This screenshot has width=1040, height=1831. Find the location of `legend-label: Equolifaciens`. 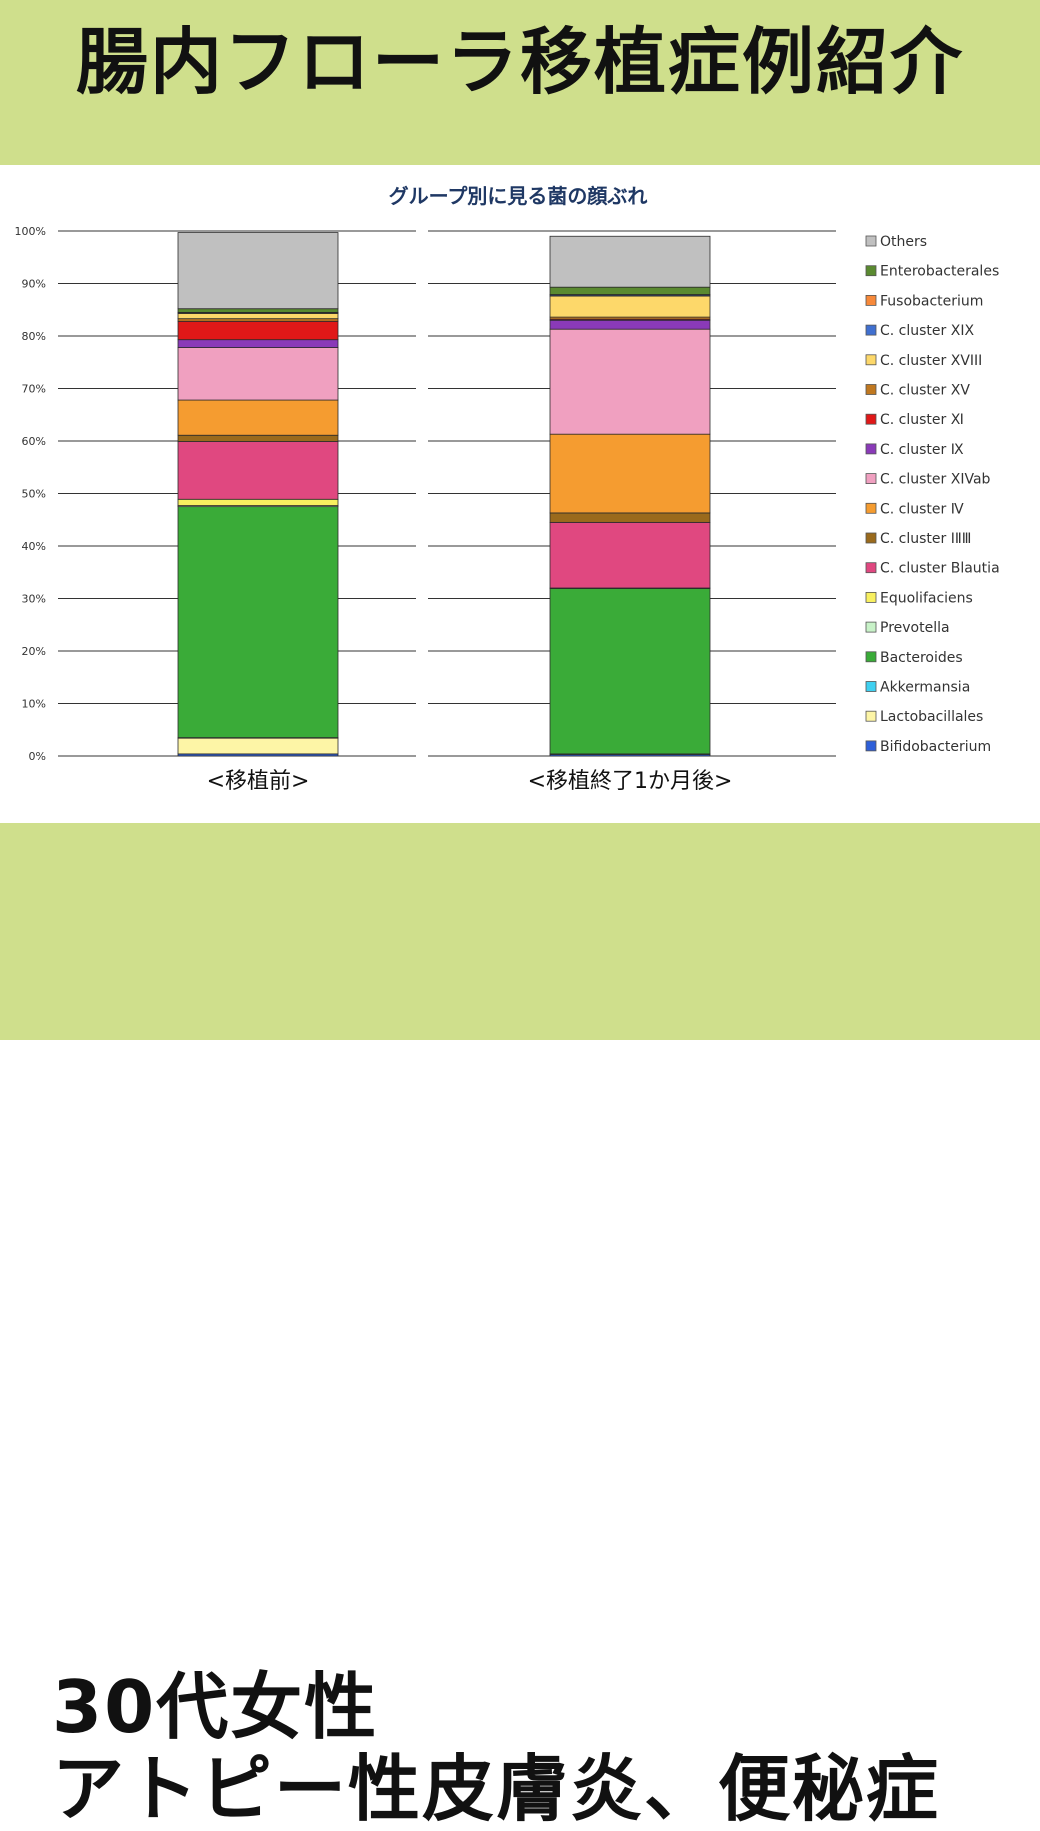

legend-label: Equolifaciens is located at coordinates (926, 598).